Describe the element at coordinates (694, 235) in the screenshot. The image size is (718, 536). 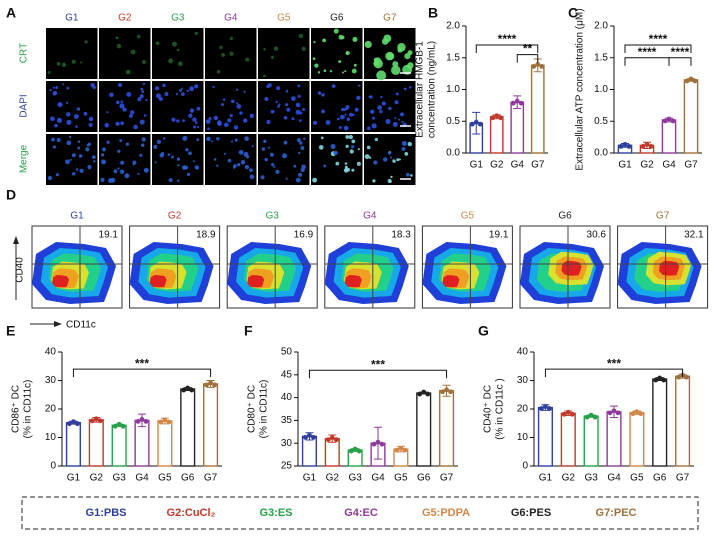
I see `gate-percent: 32.1` at that location.